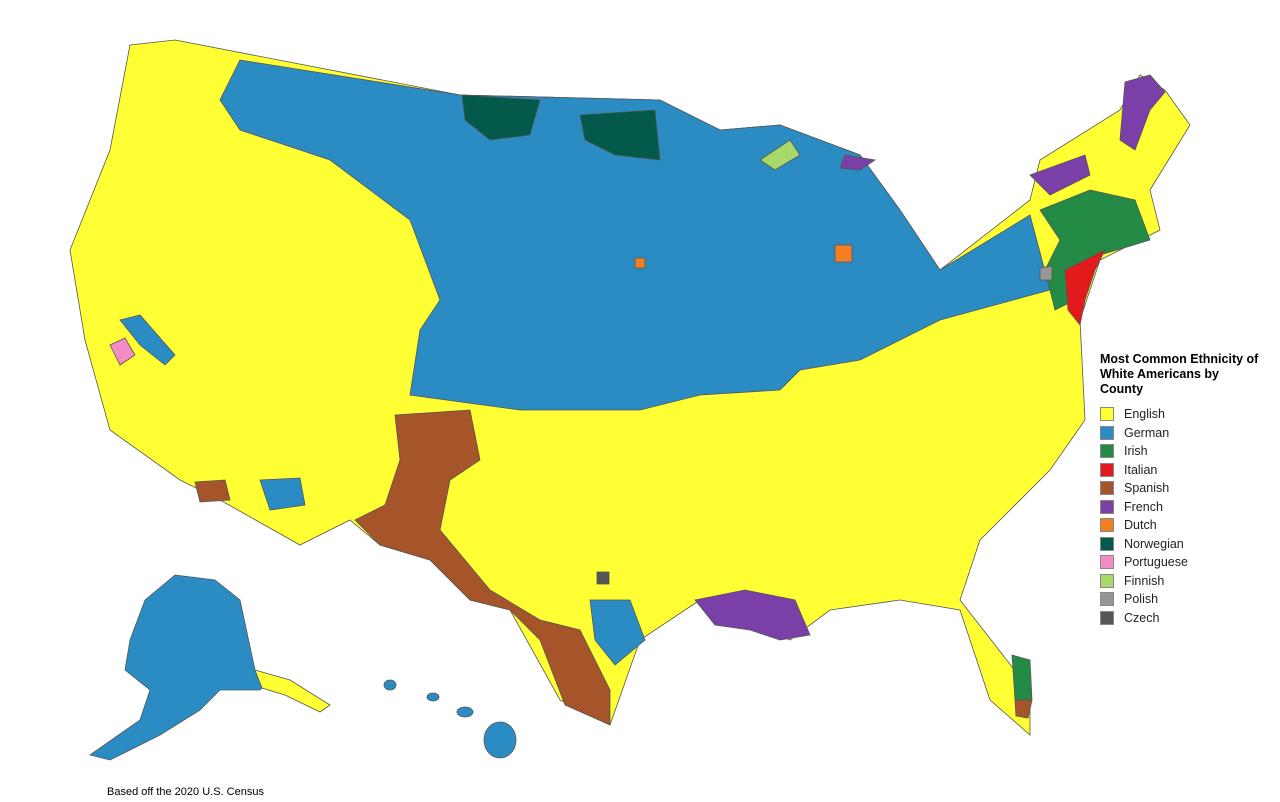 The height and width of the screenshot is (802, 1280). I want to click on hawaii-kauai, so click(390, 685).